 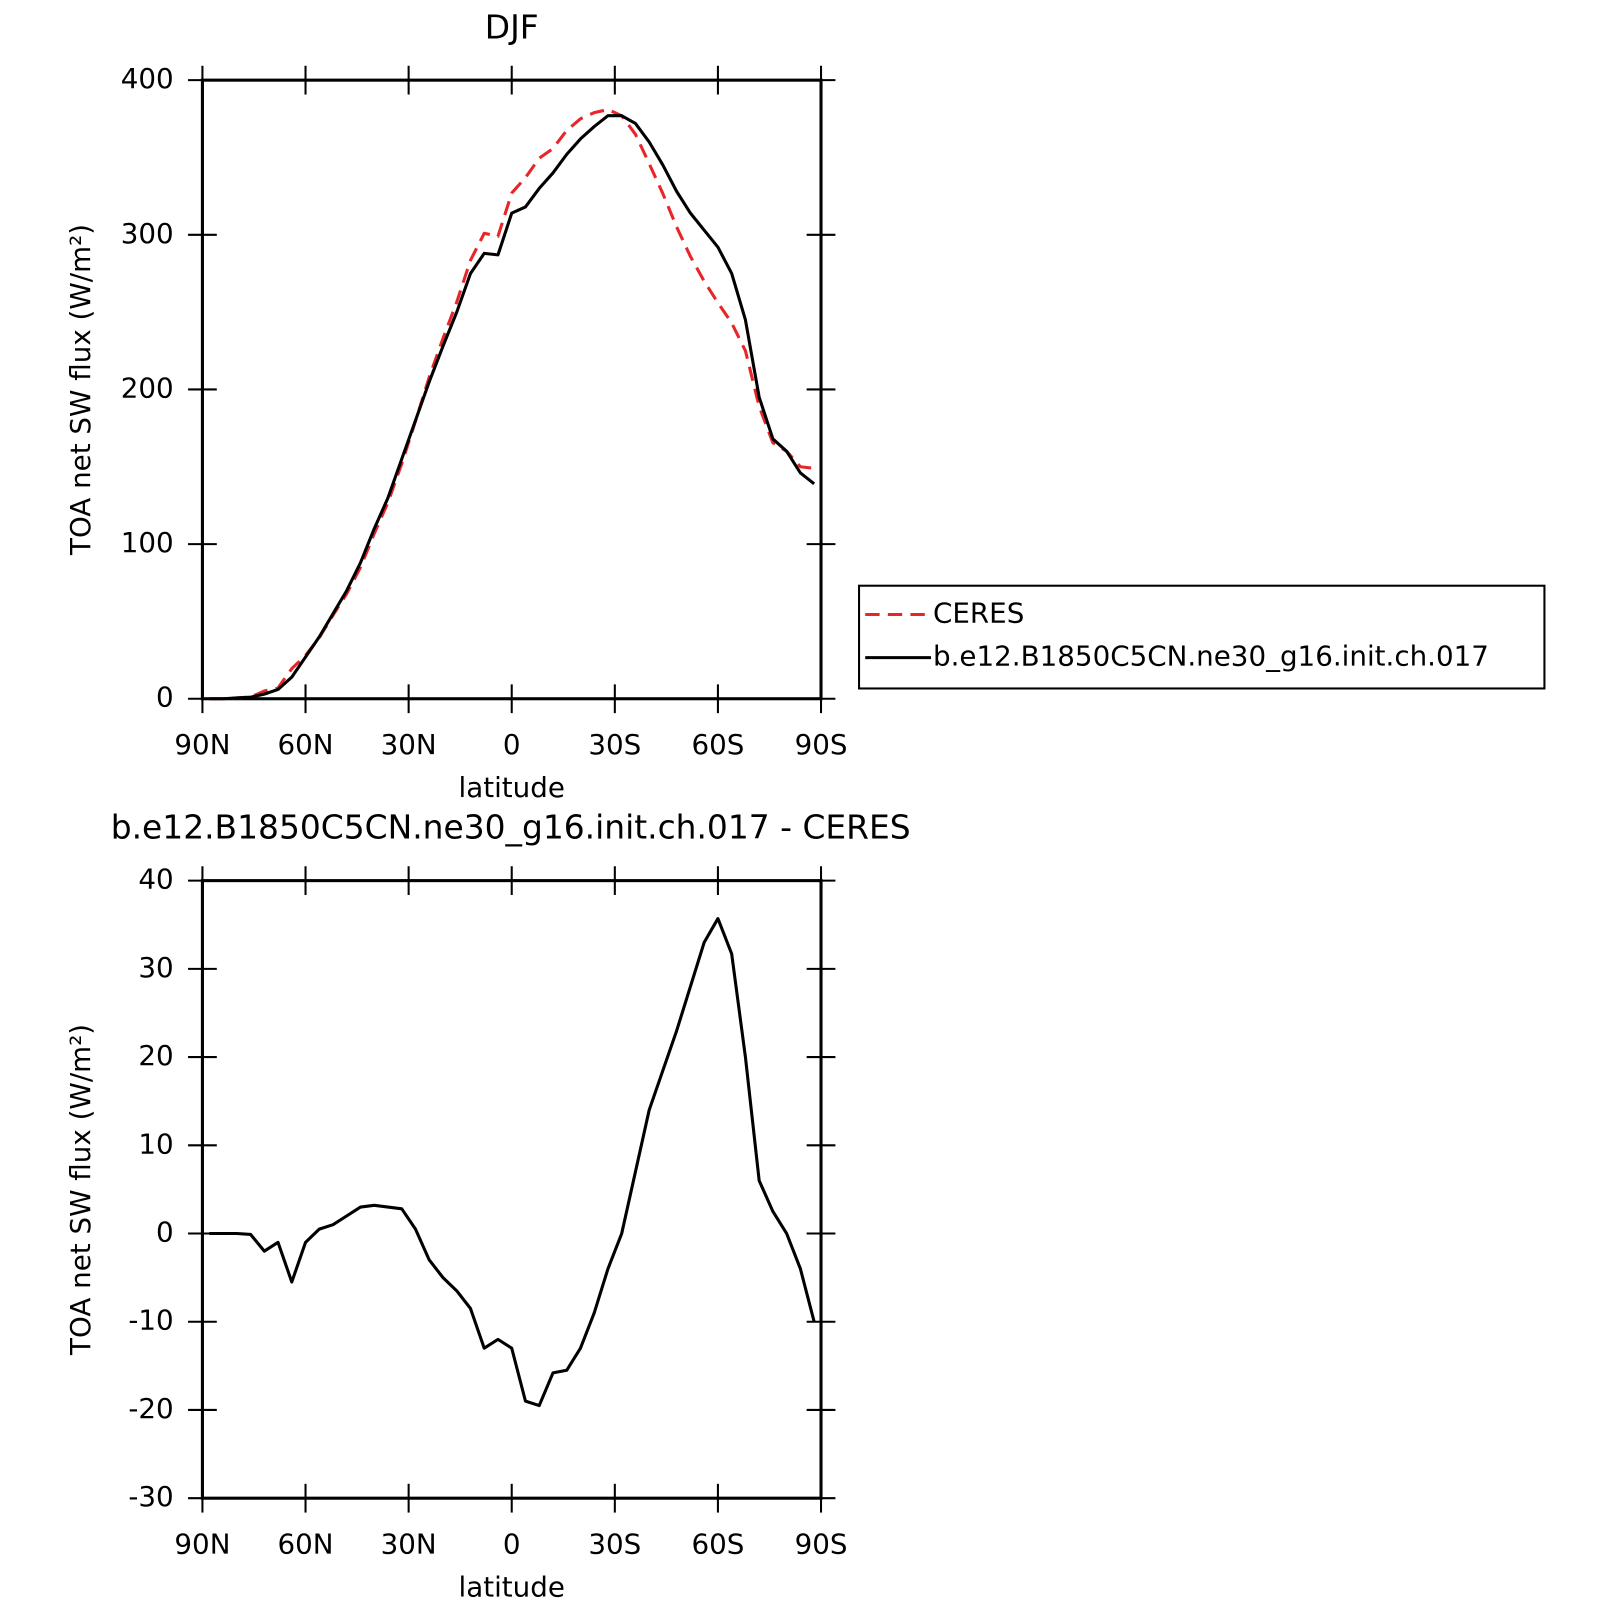 I want to click on legend-label: CERES, so click(x=978, y=612).